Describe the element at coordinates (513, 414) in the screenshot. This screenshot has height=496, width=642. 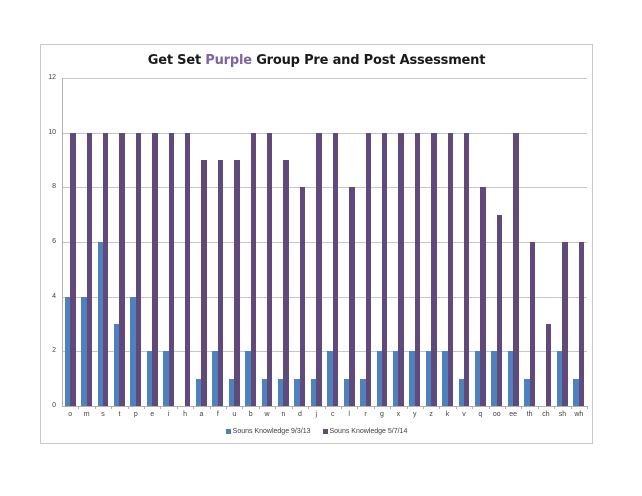
I see `x-tick-label: ee` at that location.